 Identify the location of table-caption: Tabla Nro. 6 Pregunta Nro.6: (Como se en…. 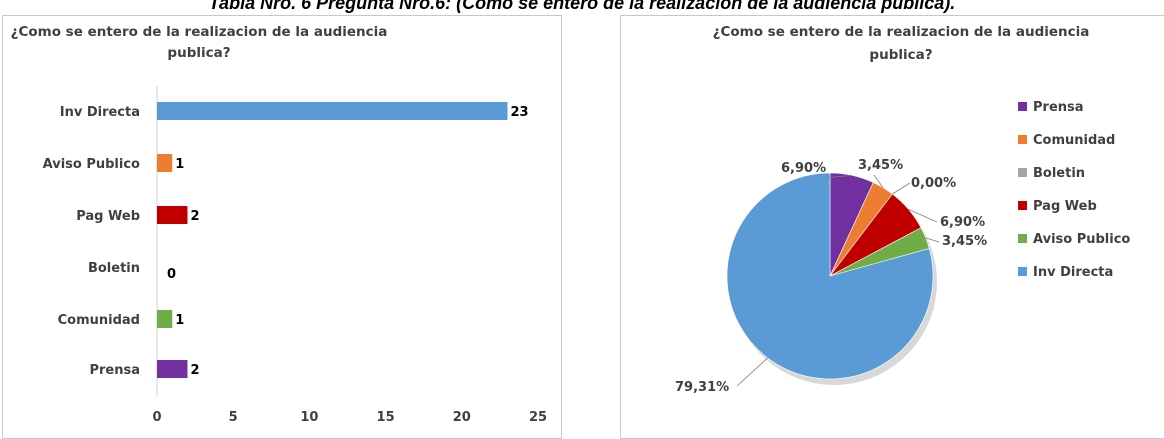
(582, 6).